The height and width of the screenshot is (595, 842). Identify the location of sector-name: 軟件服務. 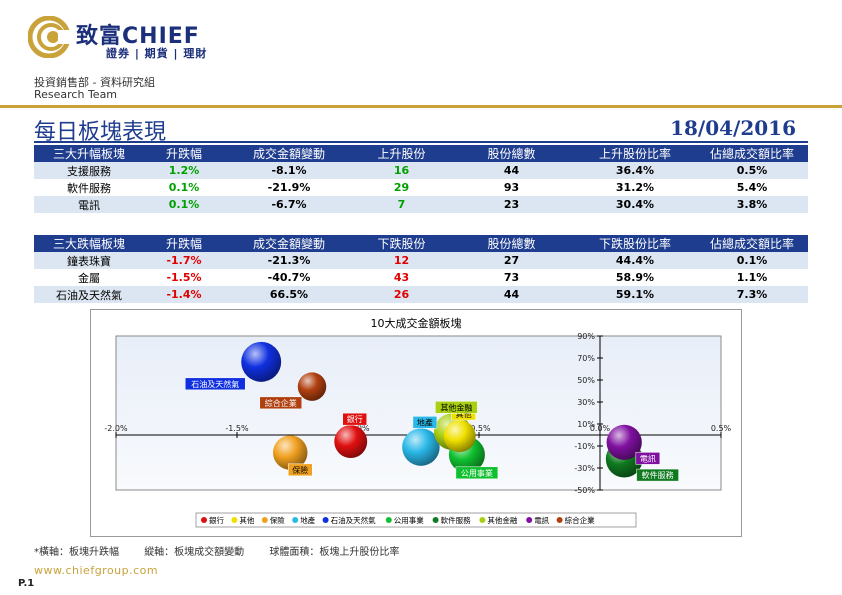
(89, 188).